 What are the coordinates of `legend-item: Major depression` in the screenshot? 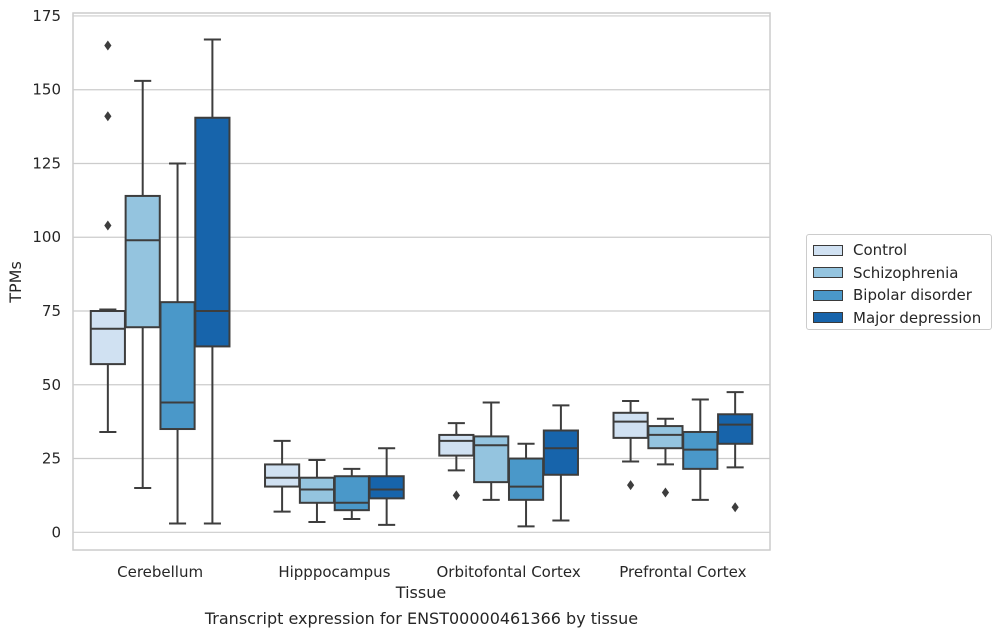 It's located at (902, 318).